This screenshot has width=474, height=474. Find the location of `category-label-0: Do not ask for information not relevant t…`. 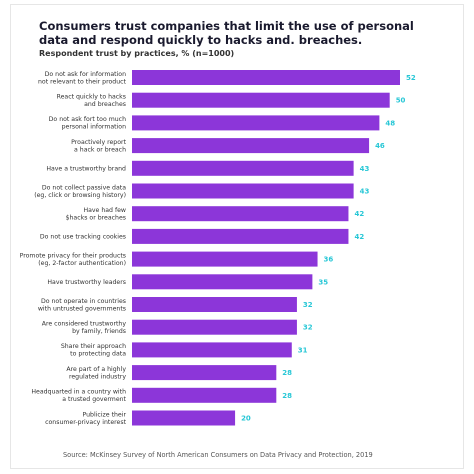

category-label-0: Do not ask for information not relevant t… is located at coordinates (82, 78).